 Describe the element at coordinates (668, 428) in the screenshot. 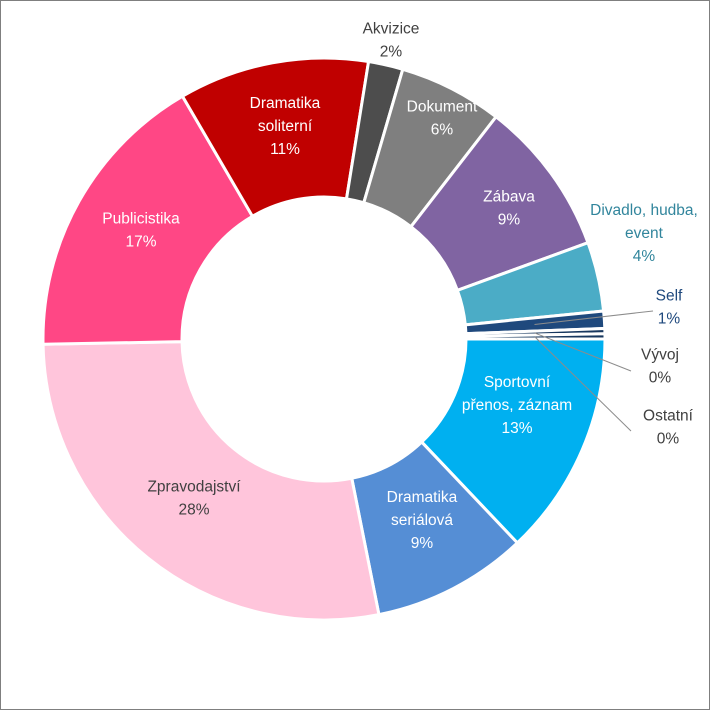

I see `slice-label: Ostatní 0%` at that location.